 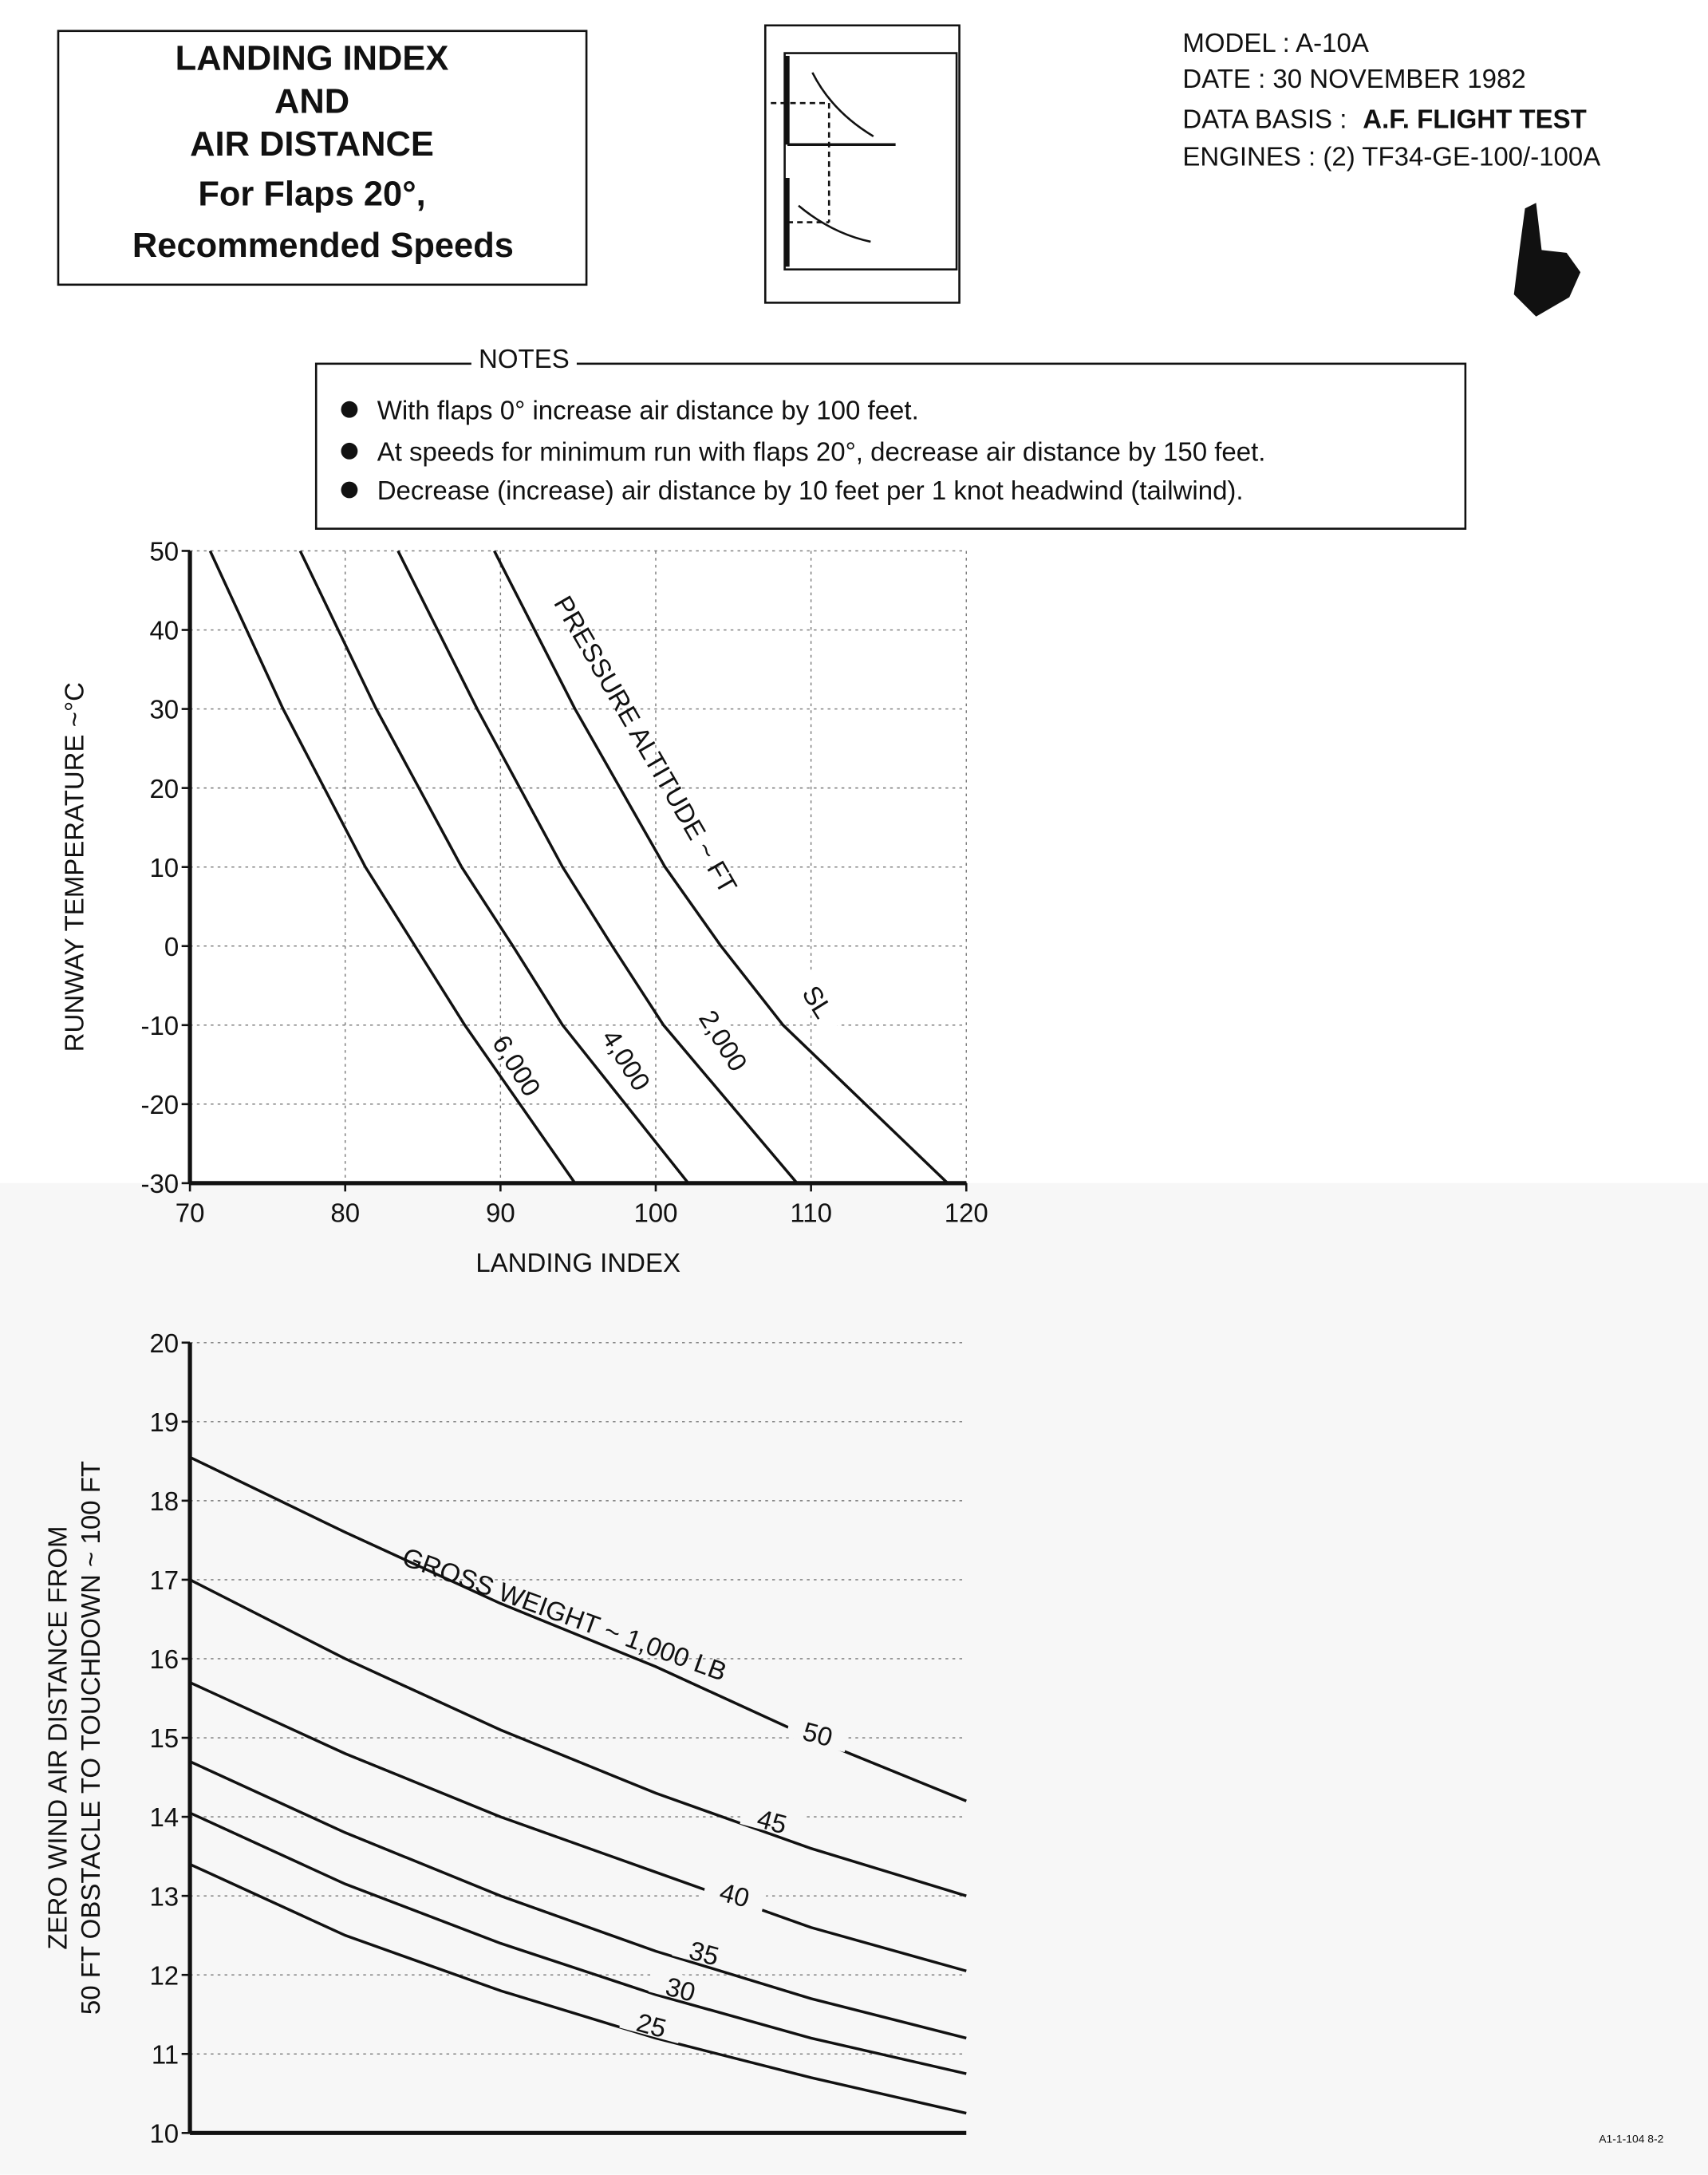 I want to click on curve-label: 40, so click(x=734, y=1894).